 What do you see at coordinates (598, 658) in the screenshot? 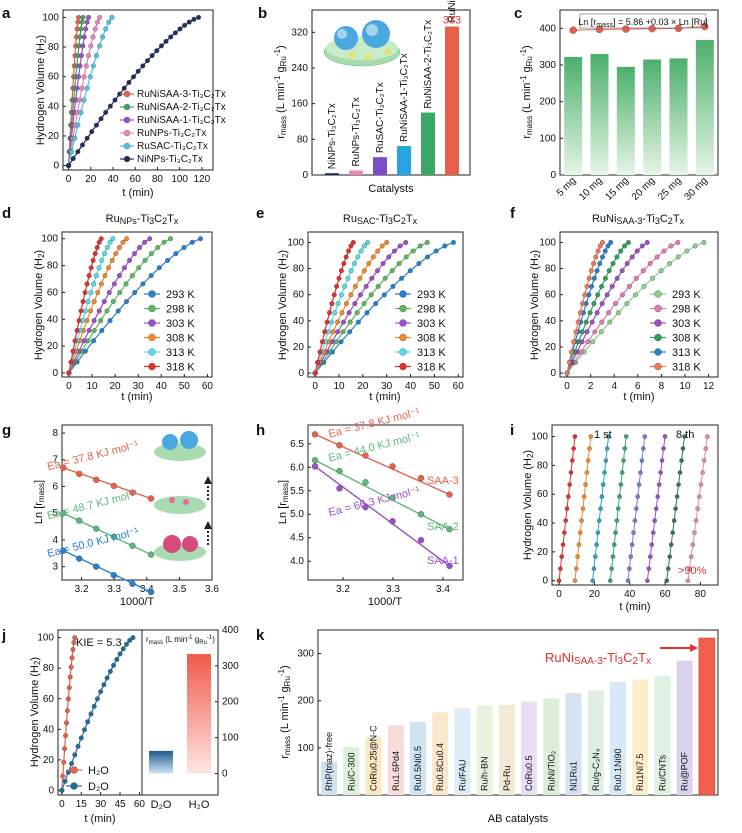
I see `highlight-annotation-k: RuNiSAA-3-Ti3C2Tx` at bounding box center [598, 658].